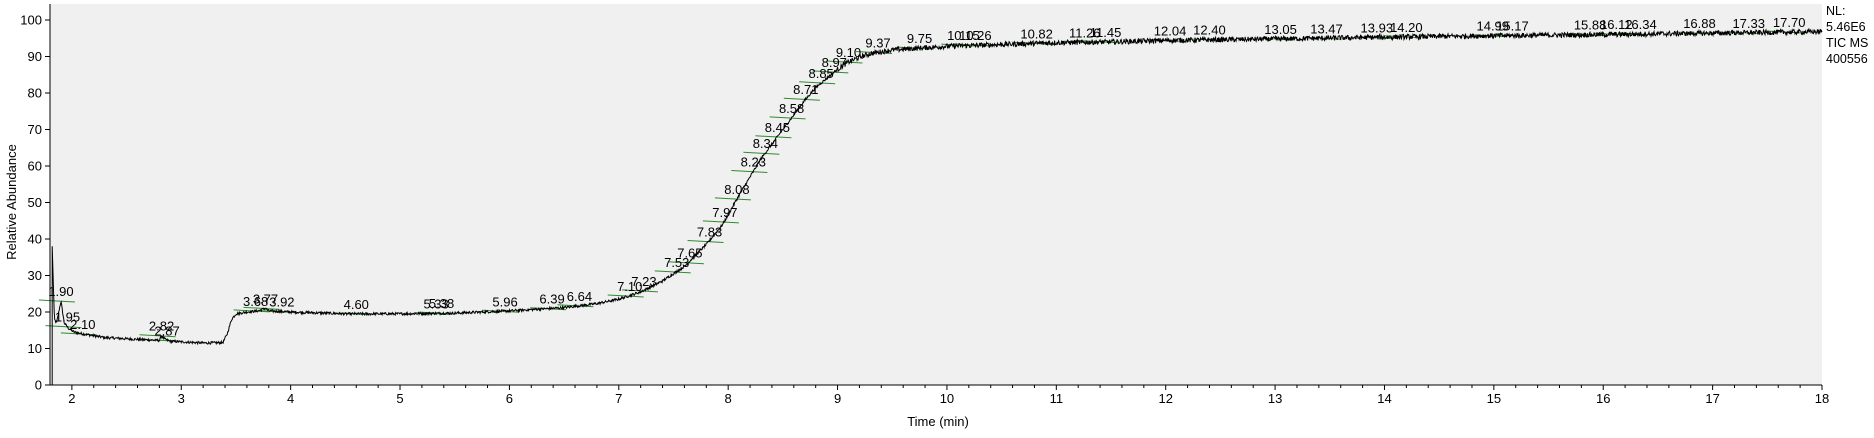 The width and height of the screenshot is (1874, 438). What do you see at coordinates (265, 298) in the screenshot?
I see `peak-label: 3.77` at bounding box center [265, 298].